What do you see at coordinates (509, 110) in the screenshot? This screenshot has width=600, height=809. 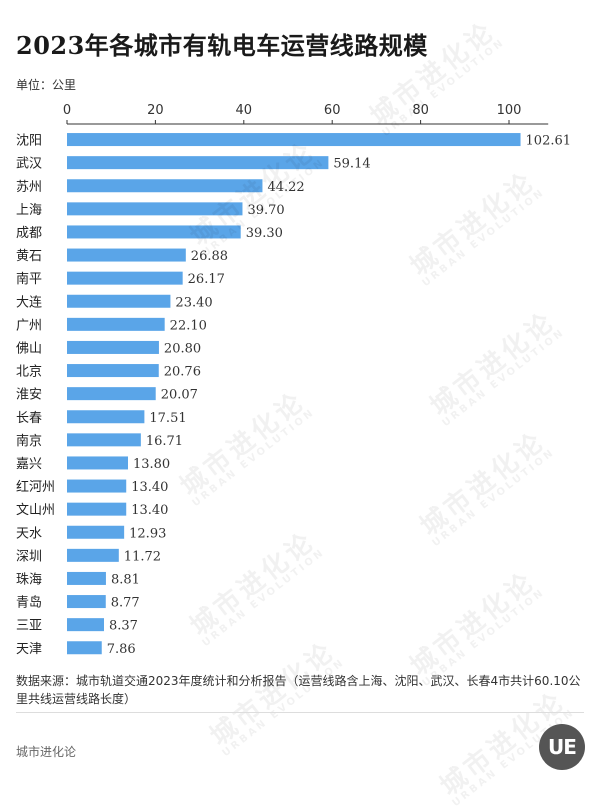 I see `x-tick-label: 100` at bounding box center [509, 110].